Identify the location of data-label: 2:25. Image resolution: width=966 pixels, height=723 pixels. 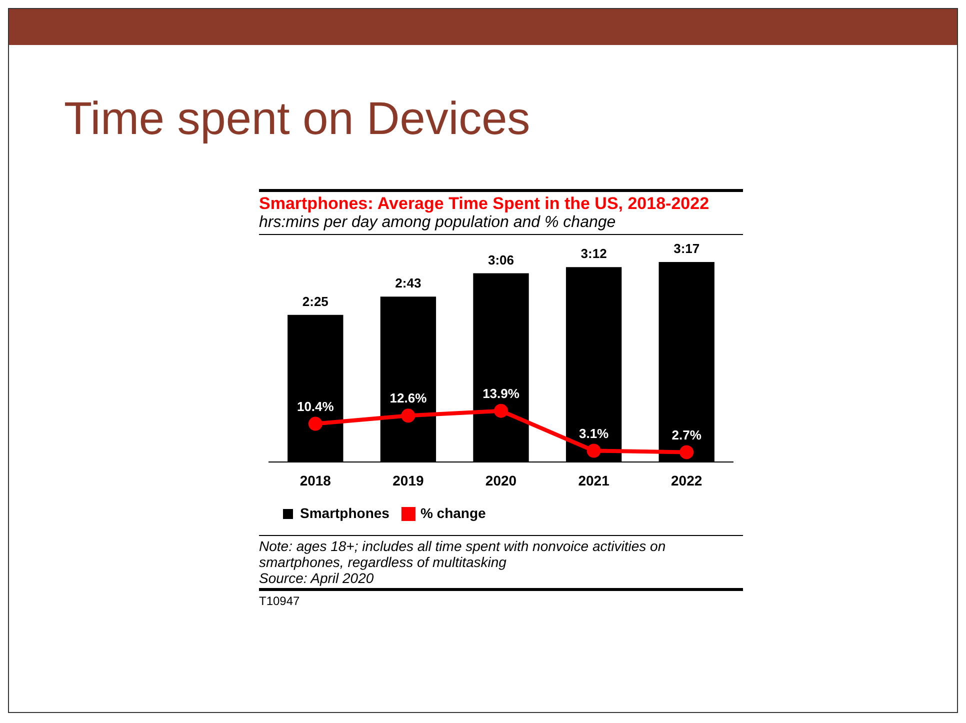
(315, 301).